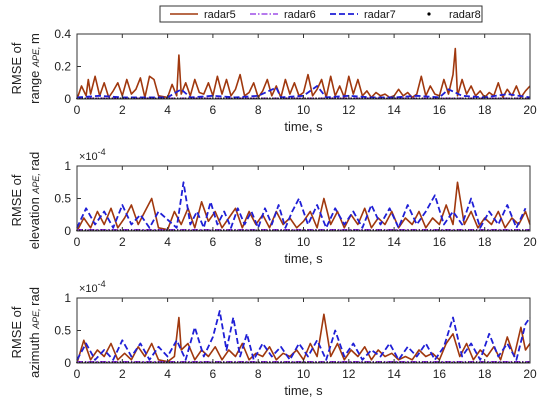  Describe the element at coordinates (34, 353) in the screenshot. I see `y-label-quantity: azimuth` at that location.